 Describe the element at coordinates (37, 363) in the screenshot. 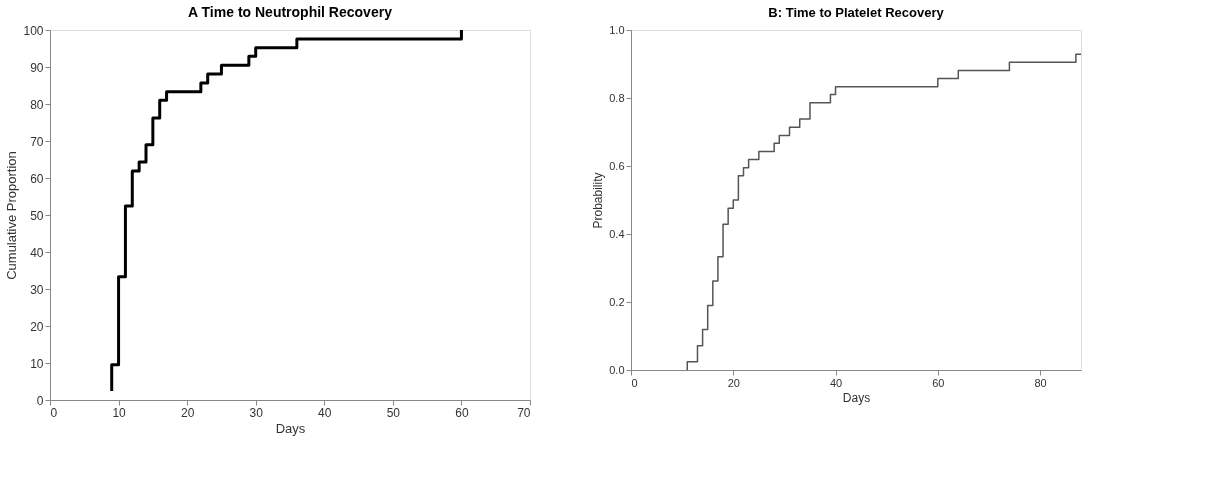

I see `y-tick-label: 10` at that location.